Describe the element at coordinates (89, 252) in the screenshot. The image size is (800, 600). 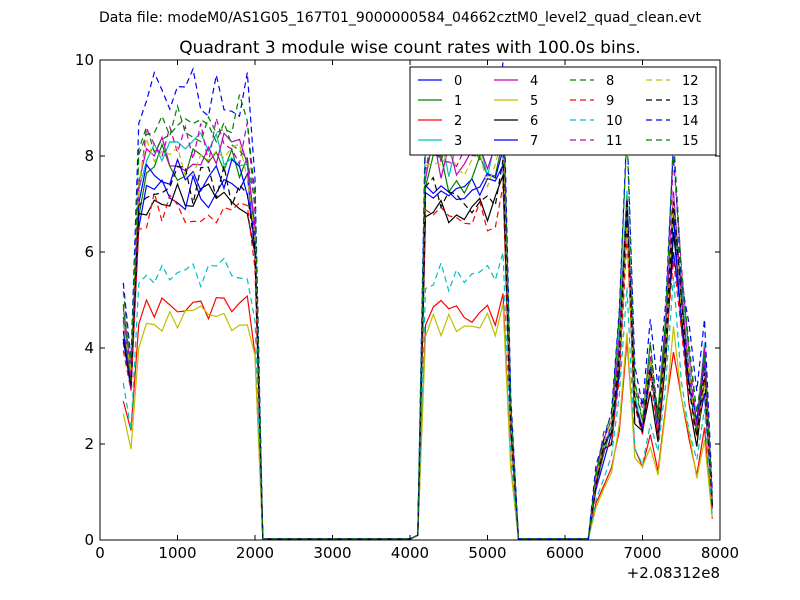
I see `y-tick-label: 6` at that location.